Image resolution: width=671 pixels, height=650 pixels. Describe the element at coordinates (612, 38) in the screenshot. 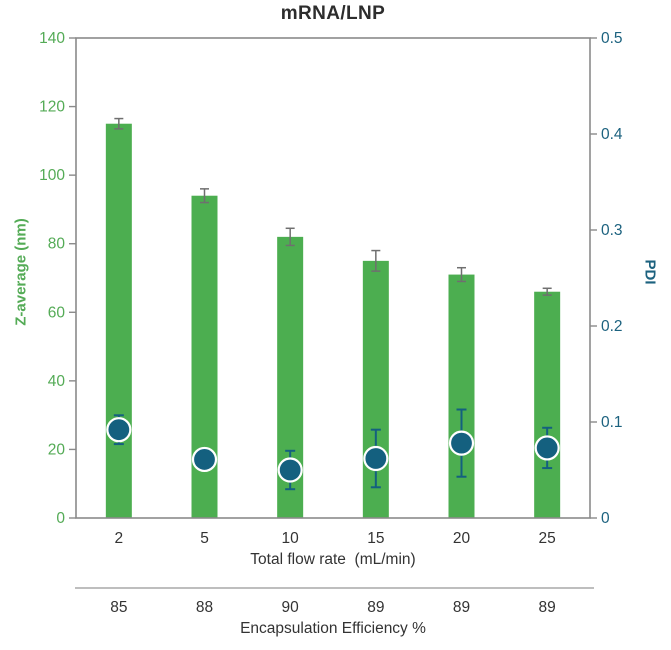

I see `right-tick-label: 0.5` at that location.